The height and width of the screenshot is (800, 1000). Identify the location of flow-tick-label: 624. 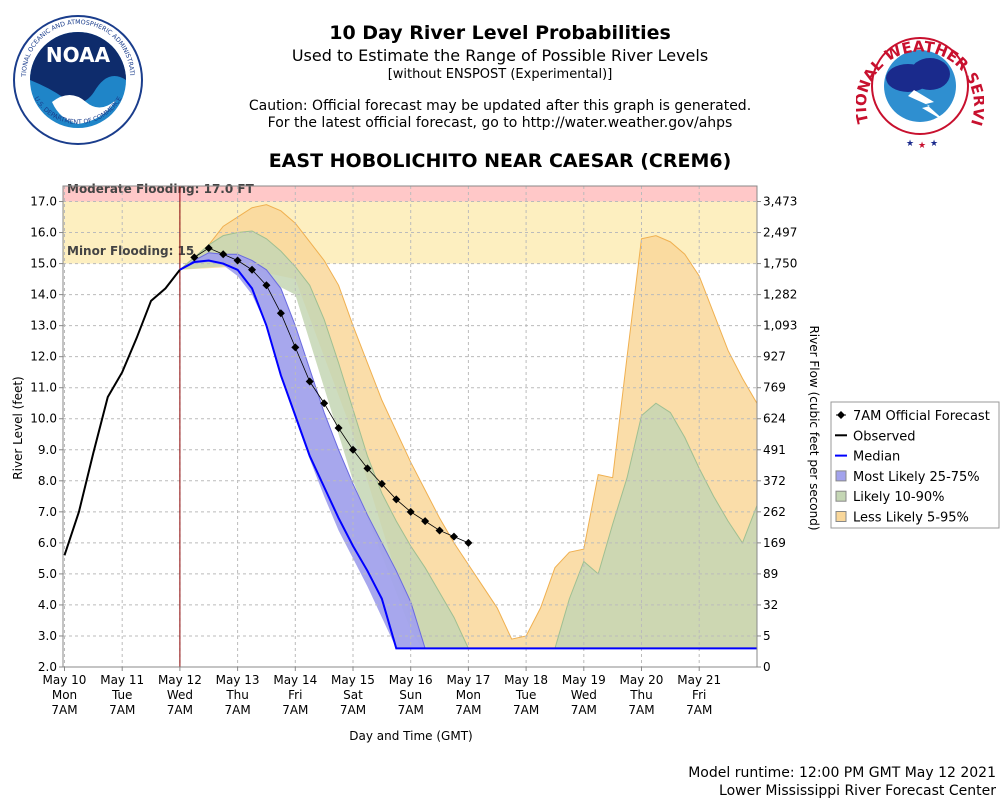
(774, 419).